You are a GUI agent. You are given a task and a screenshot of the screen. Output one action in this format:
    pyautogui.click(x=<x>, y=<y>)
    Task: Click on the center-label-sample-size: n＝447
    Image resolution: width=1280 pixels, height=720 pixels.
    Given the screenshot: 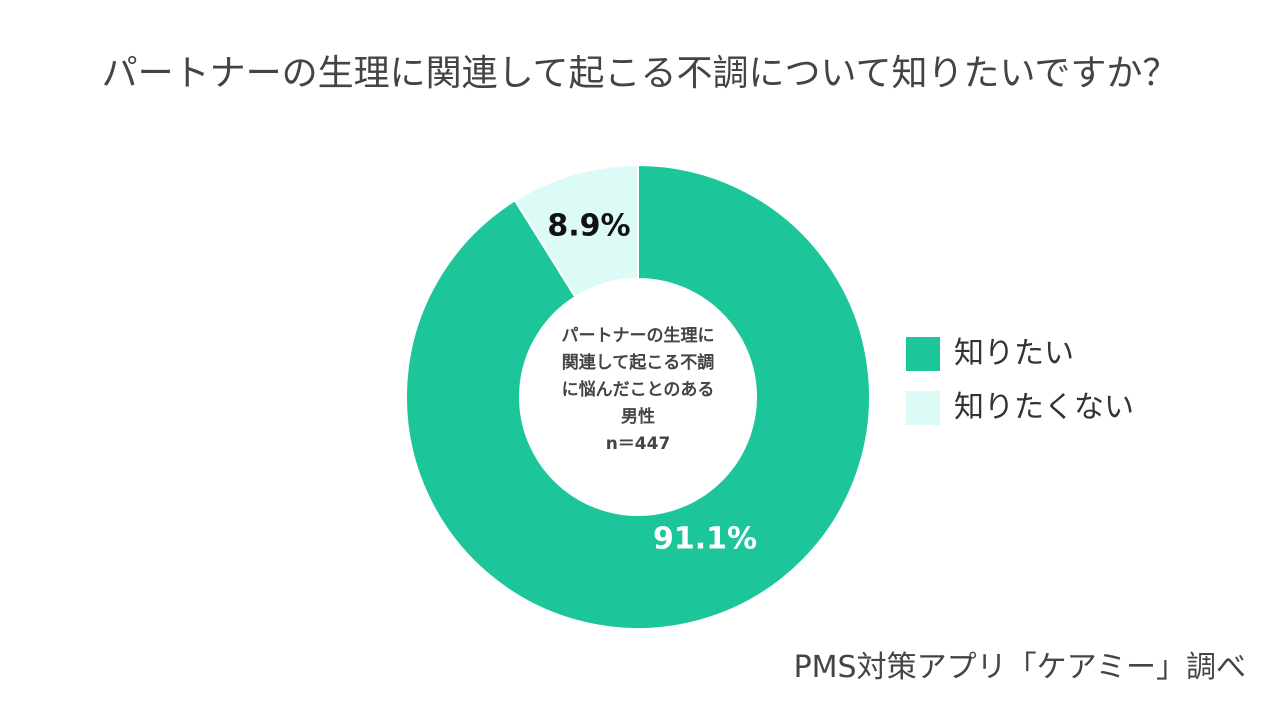 What is the action you would take?
    pyautogui.click(x=638, y=444)
    